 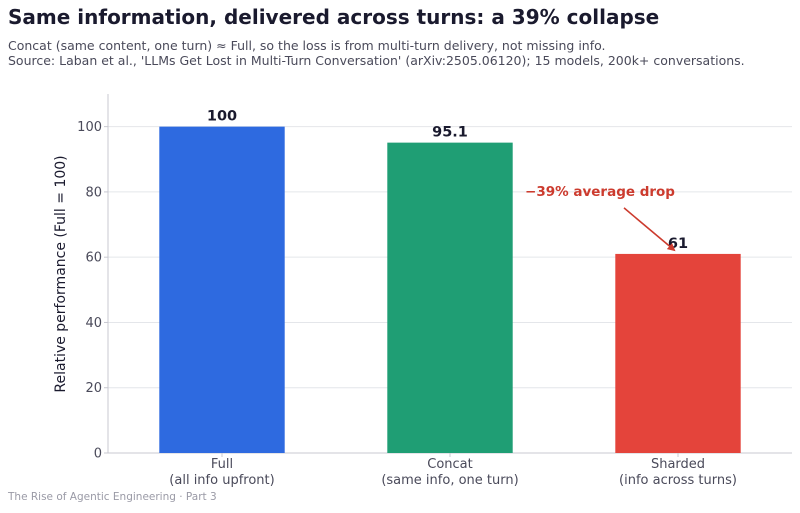 I want to click on y-tick-label: 20, so click(x=93, y=388).